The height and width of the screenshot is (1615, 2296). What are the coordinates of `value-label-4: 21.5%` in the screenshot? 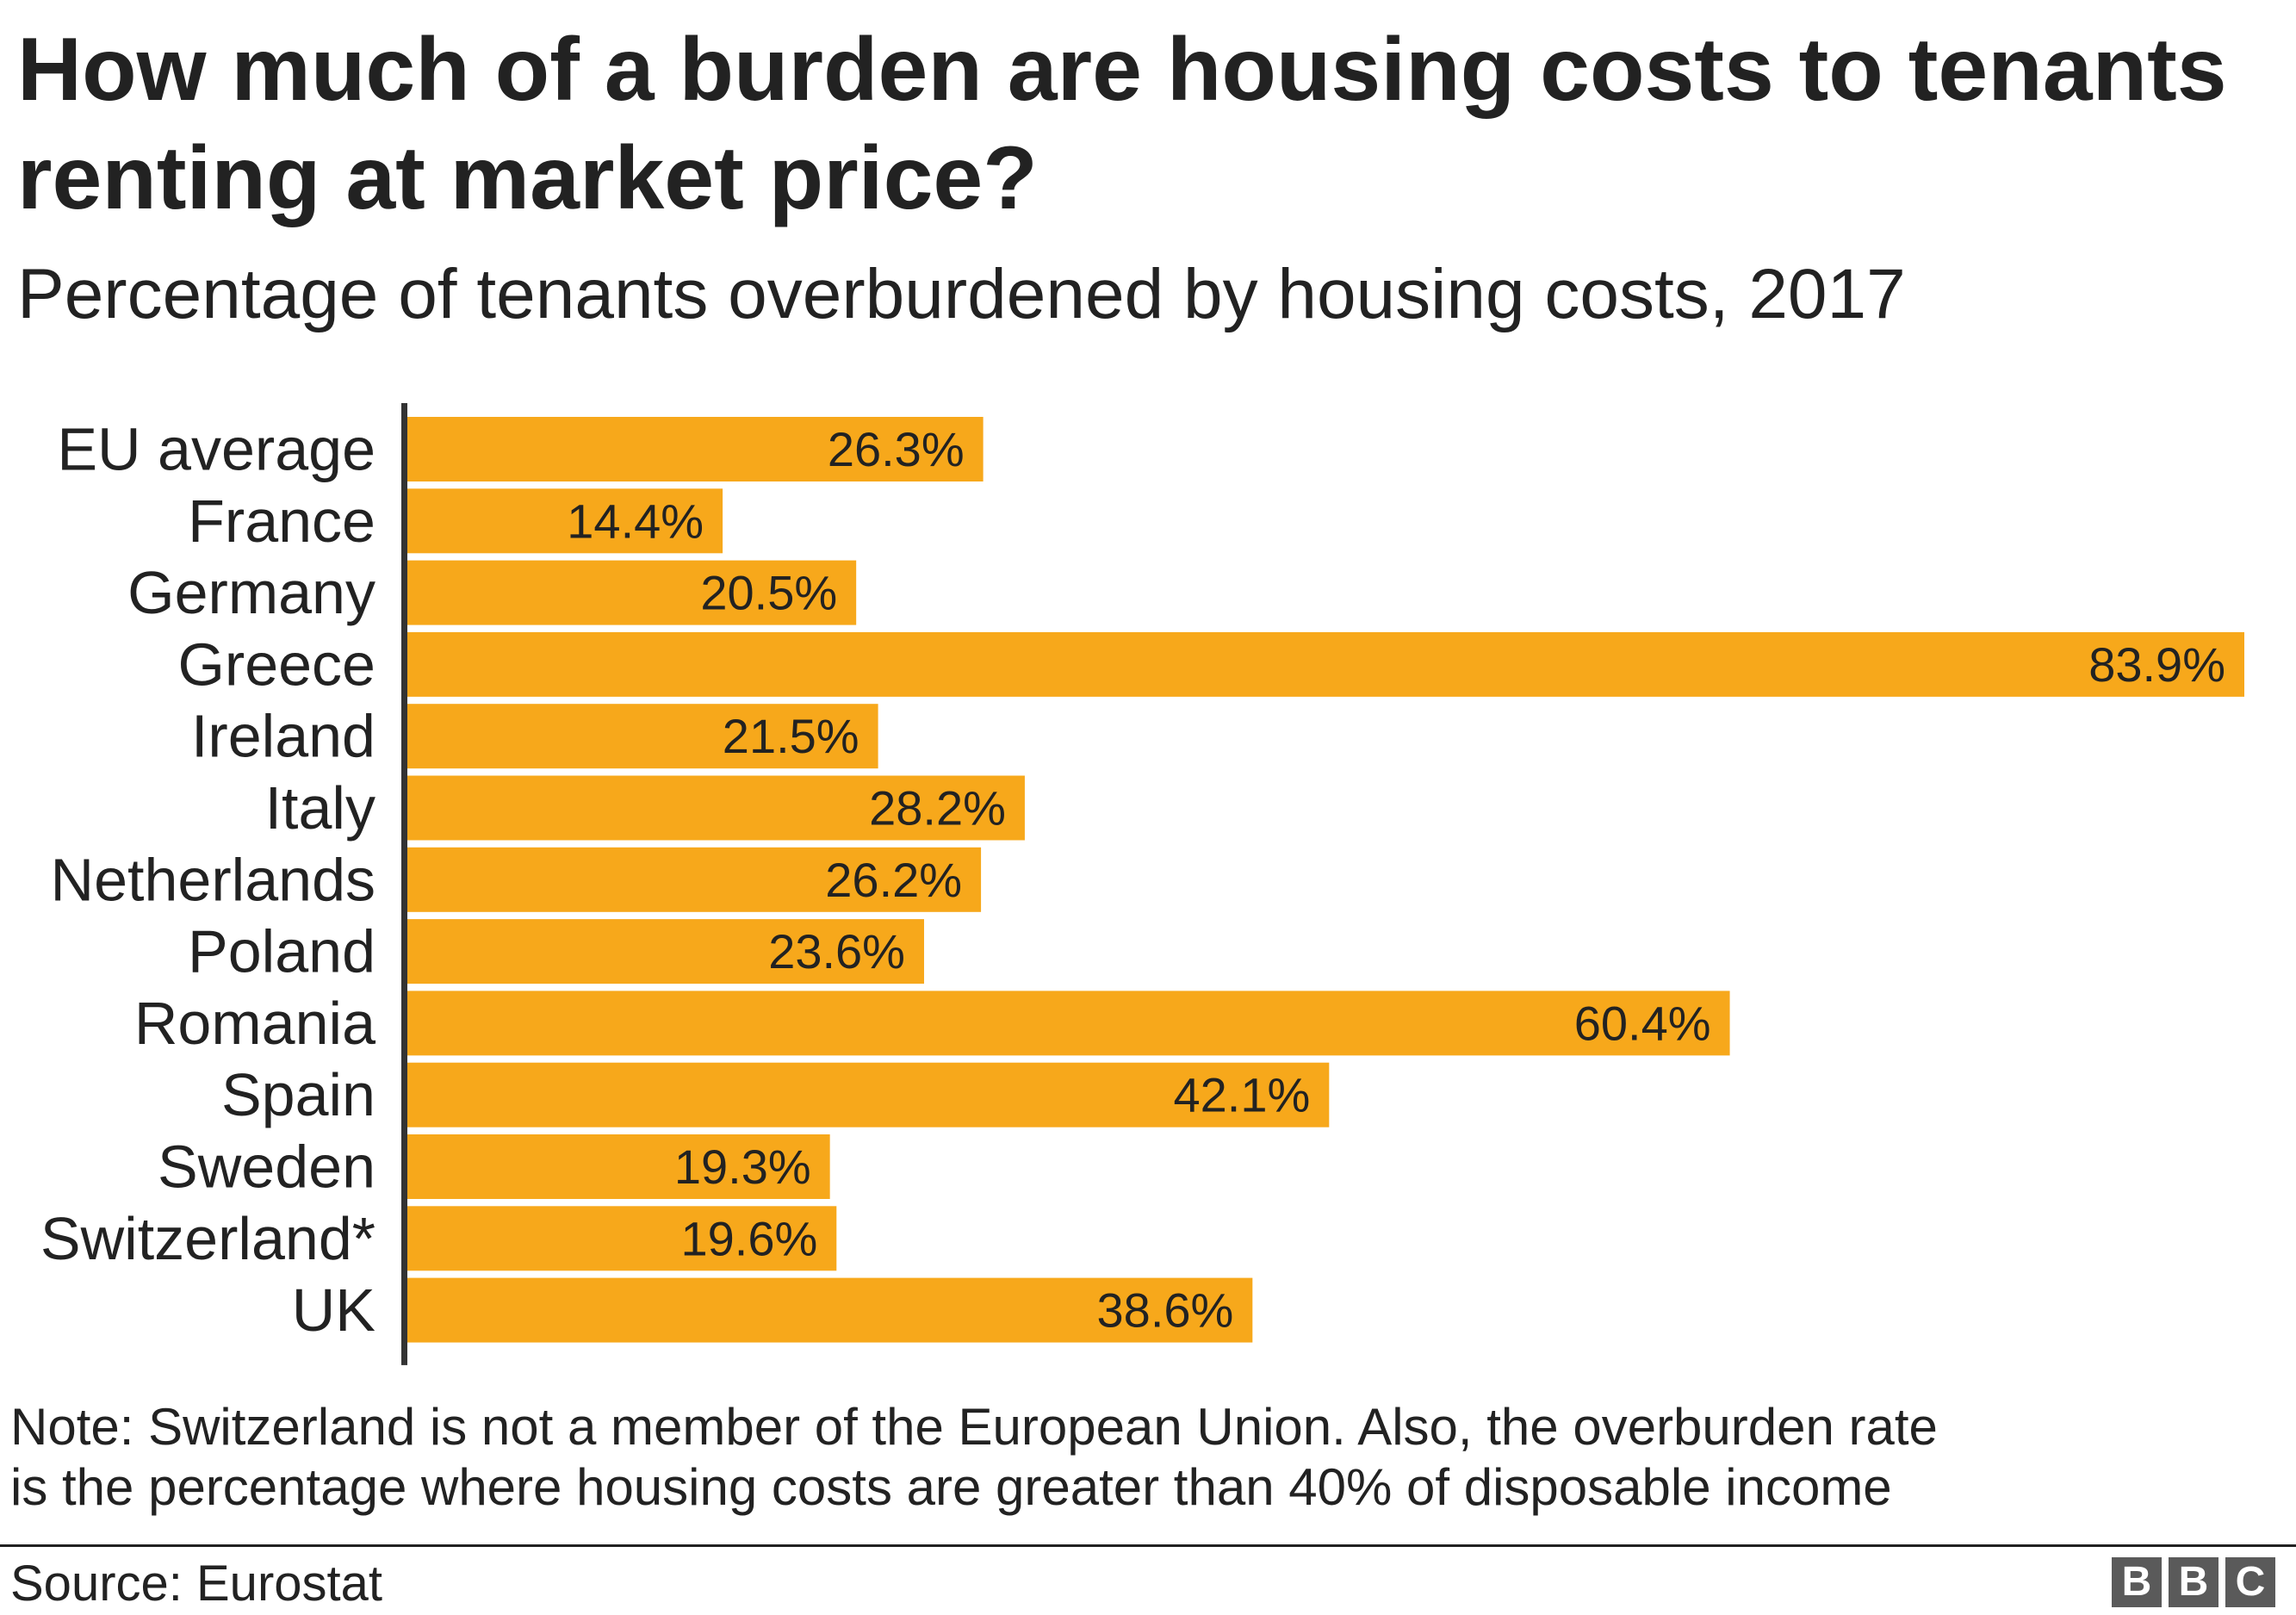 It's located at (791, 736).